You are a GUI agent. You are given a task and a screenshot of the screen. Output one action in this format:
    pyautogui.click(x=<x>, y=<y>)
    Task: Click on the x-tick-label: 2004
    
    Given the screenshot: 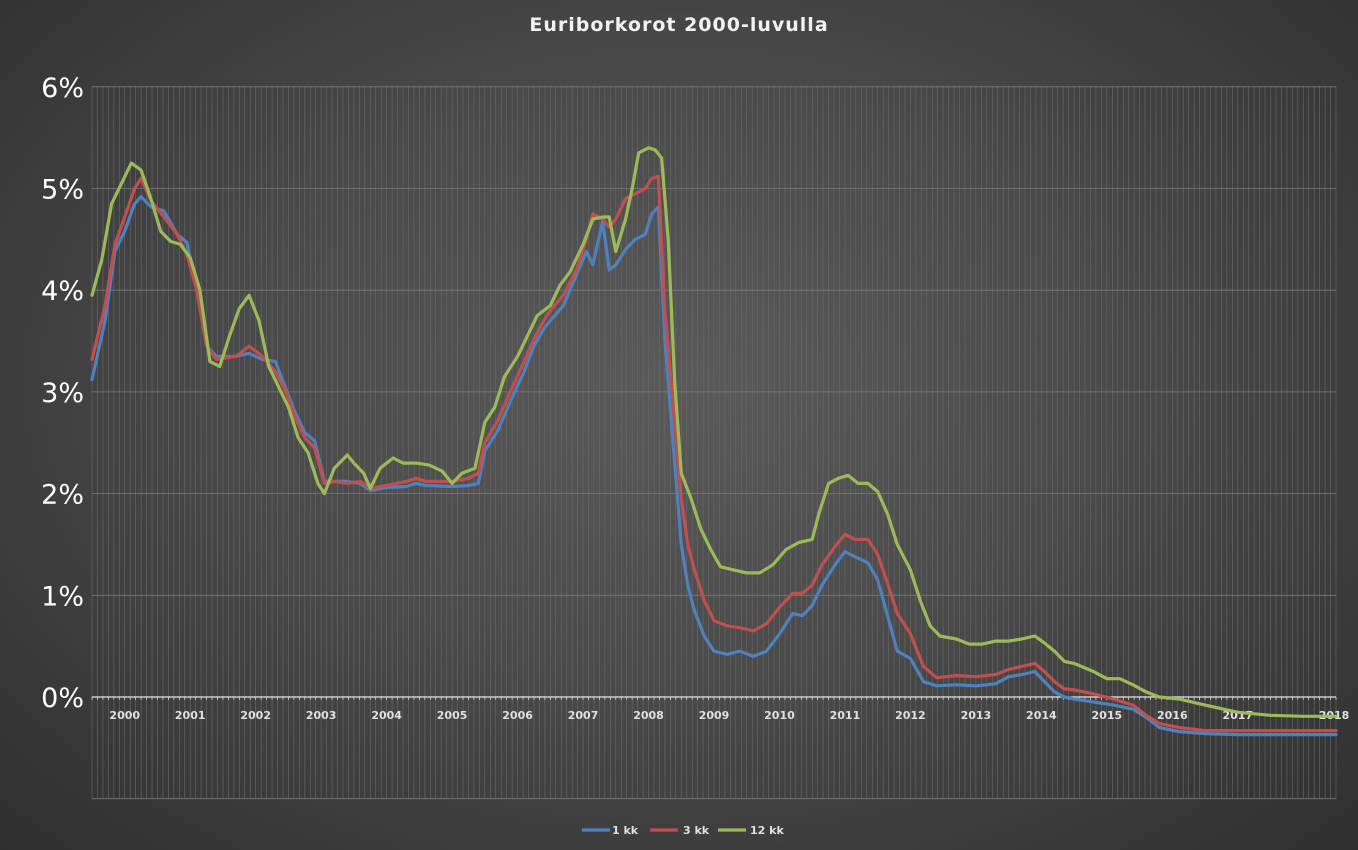 What is the action you would take?
    pyautogui.click(x=386, y=715)
    